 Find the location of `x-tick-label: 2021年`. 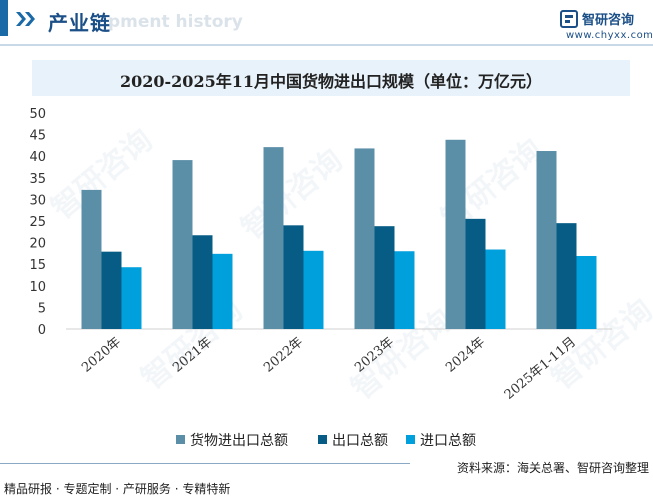

x-tick-label: 2021年 is located at coordinates (192, 355).